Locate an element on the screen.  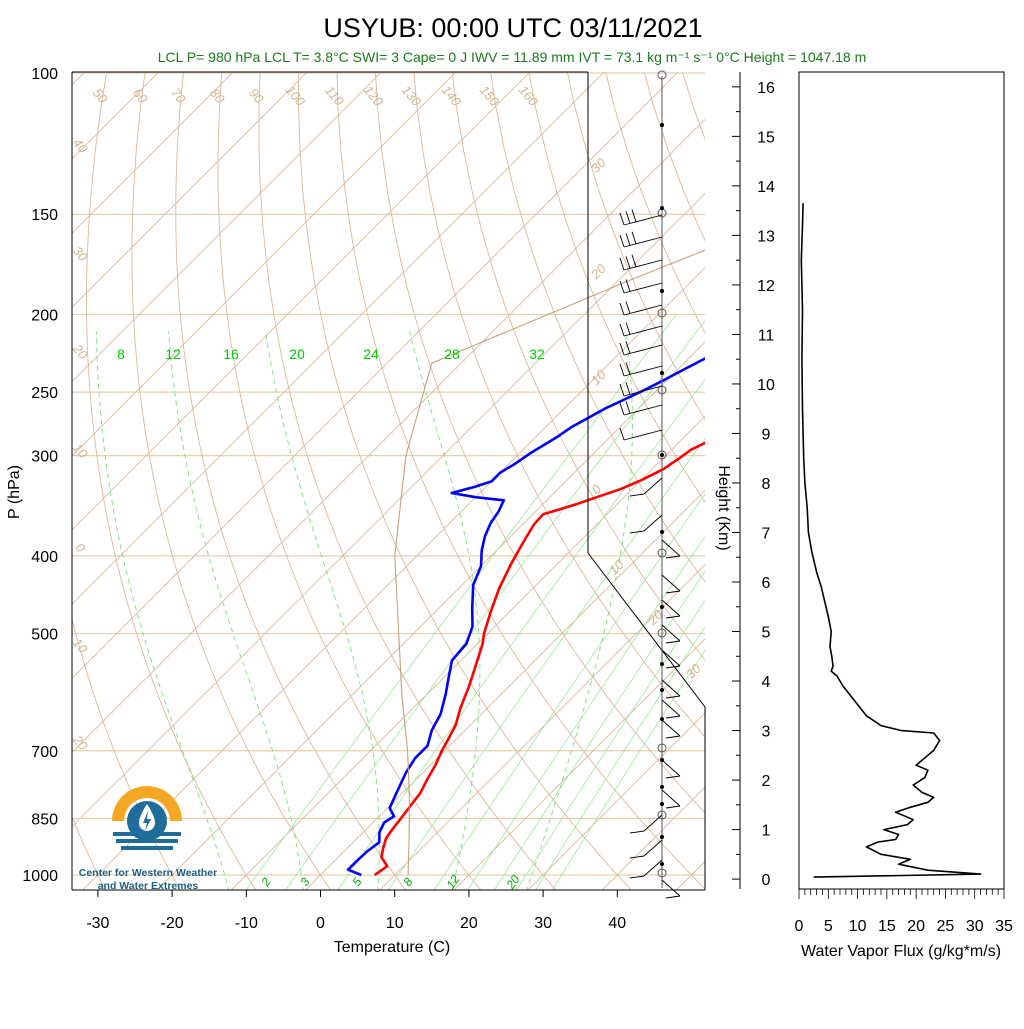
mixing-ratio-label: 28 is located at coordinates (452, 354).